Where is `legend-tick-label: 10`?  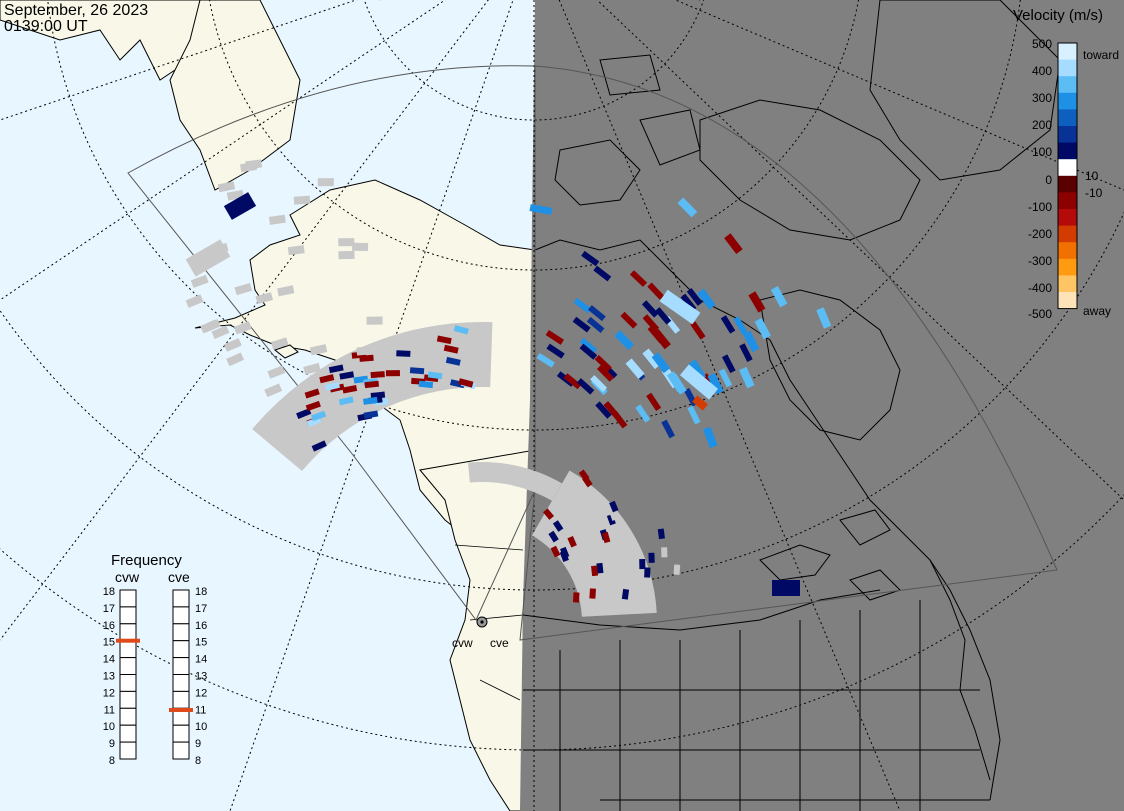
legend-tick-label: 10 is located at coordinates (1092, 176).